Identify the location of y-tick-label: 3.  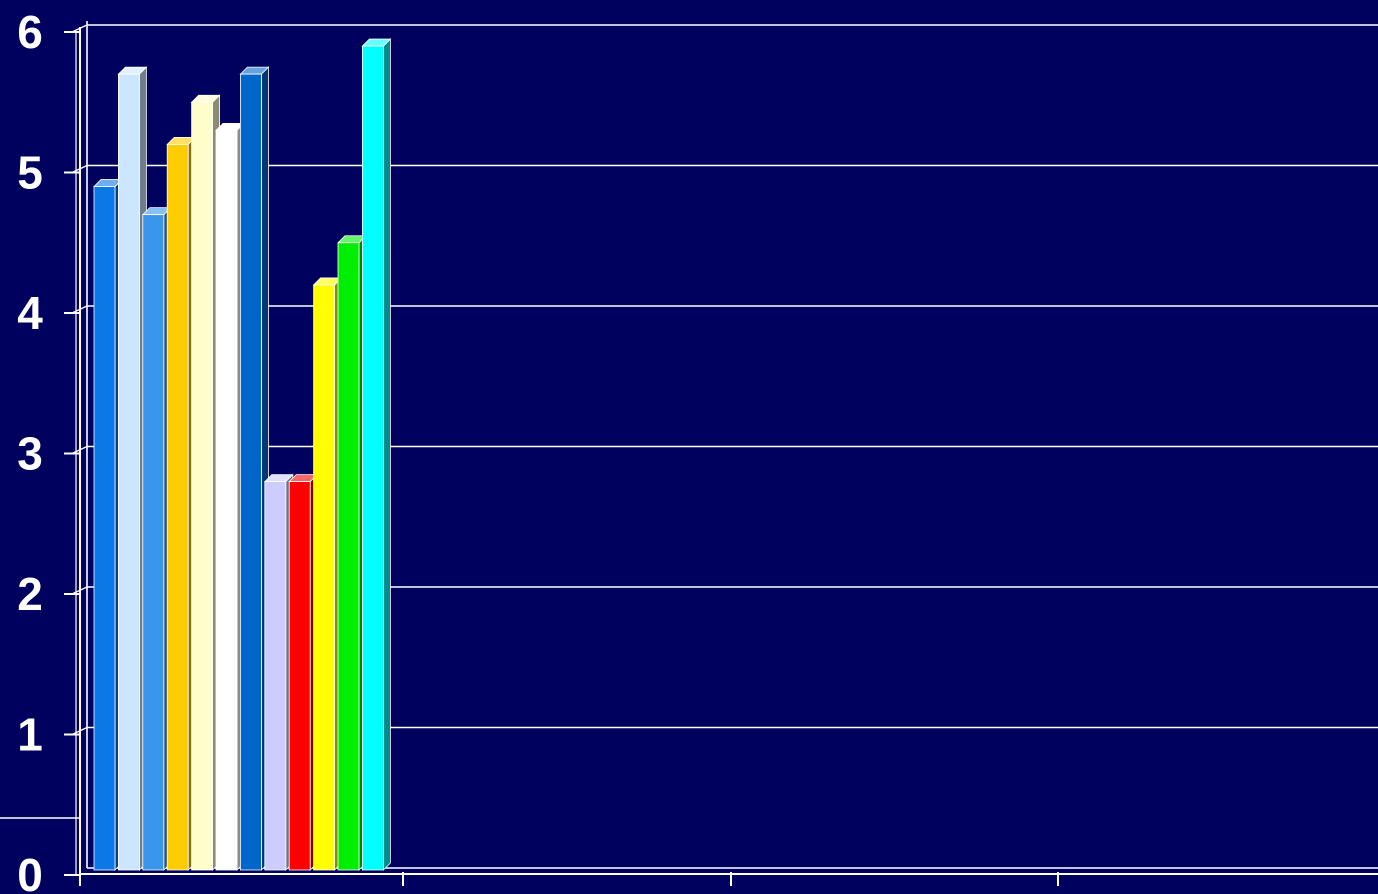
(30, 454).